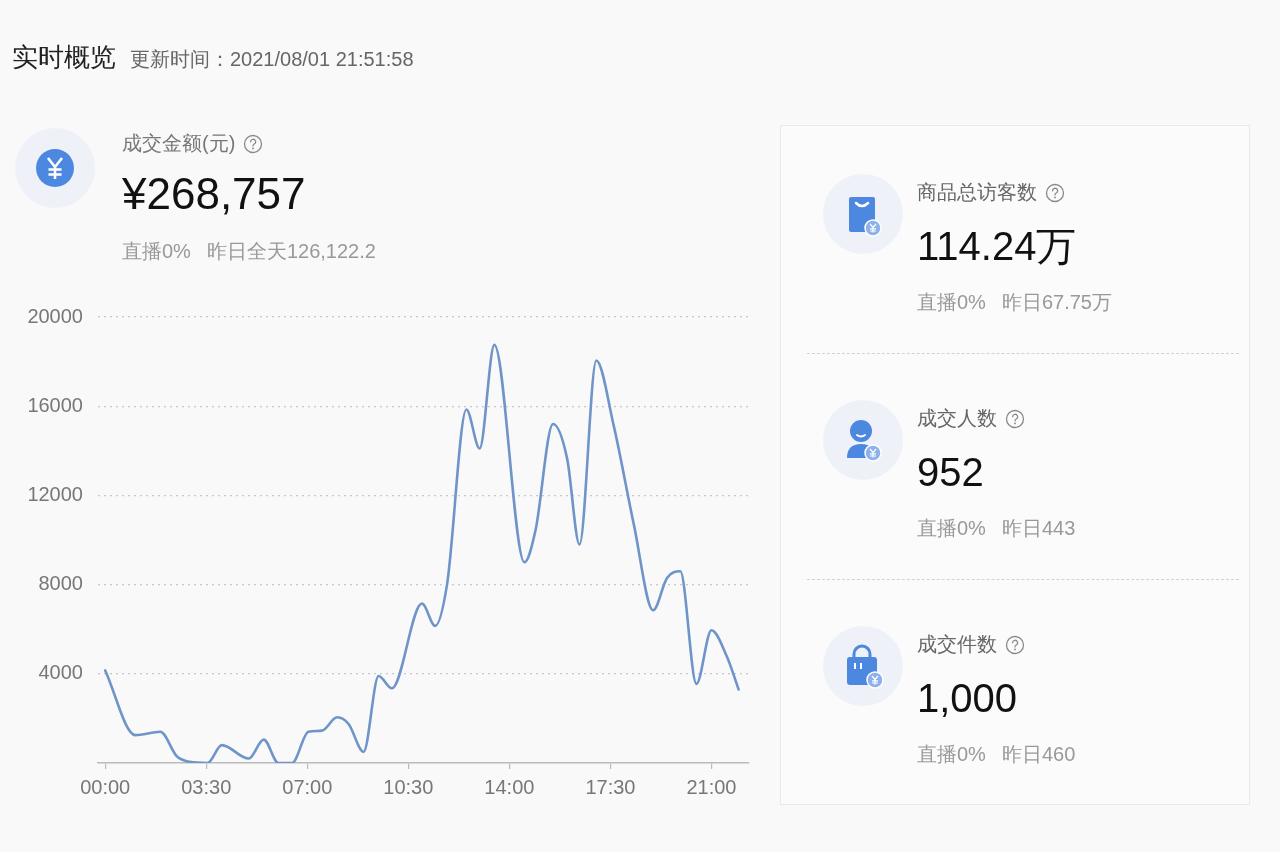 This screenshot has width=1280, height=852. What do you see at coordinates (408, 786) in the screenshot?
I see `x-tick-label: 10:30` at bounding box center [408, 786].